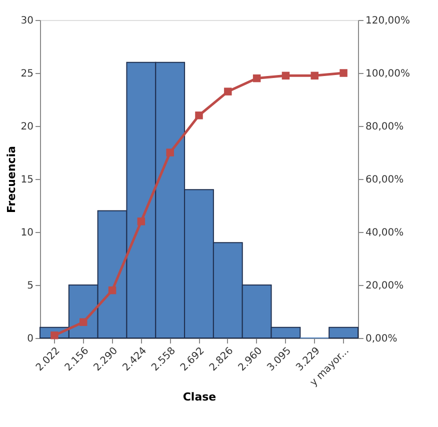 The image size is (438, 427). What do you see at coordinates (11, 180) in the screenshot?
I see `y-axis-title: Frecuencia` at bounding box center [11, 180].